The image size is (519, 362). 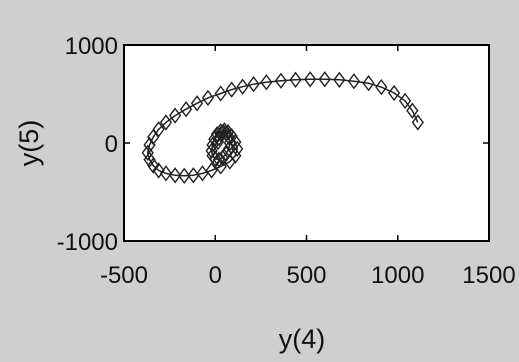 I want to click on x-tick-label: 500, so click(x=306, y=275).